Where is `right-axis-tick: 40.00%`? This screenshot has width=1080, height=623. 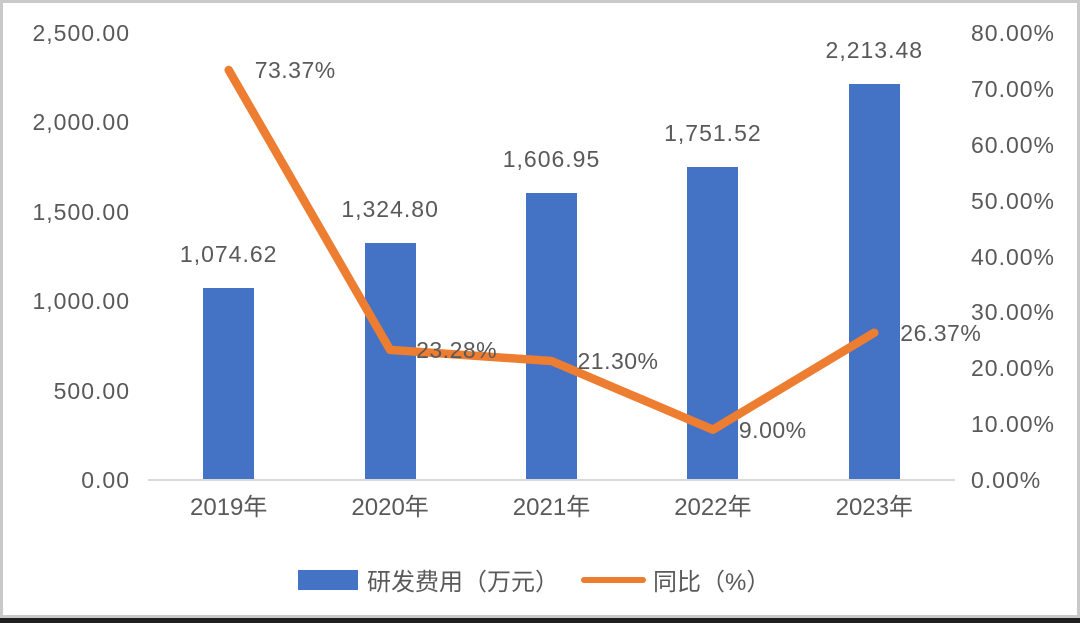
right-axis-tick: 40.00% is located at coordinates (1013, 256).